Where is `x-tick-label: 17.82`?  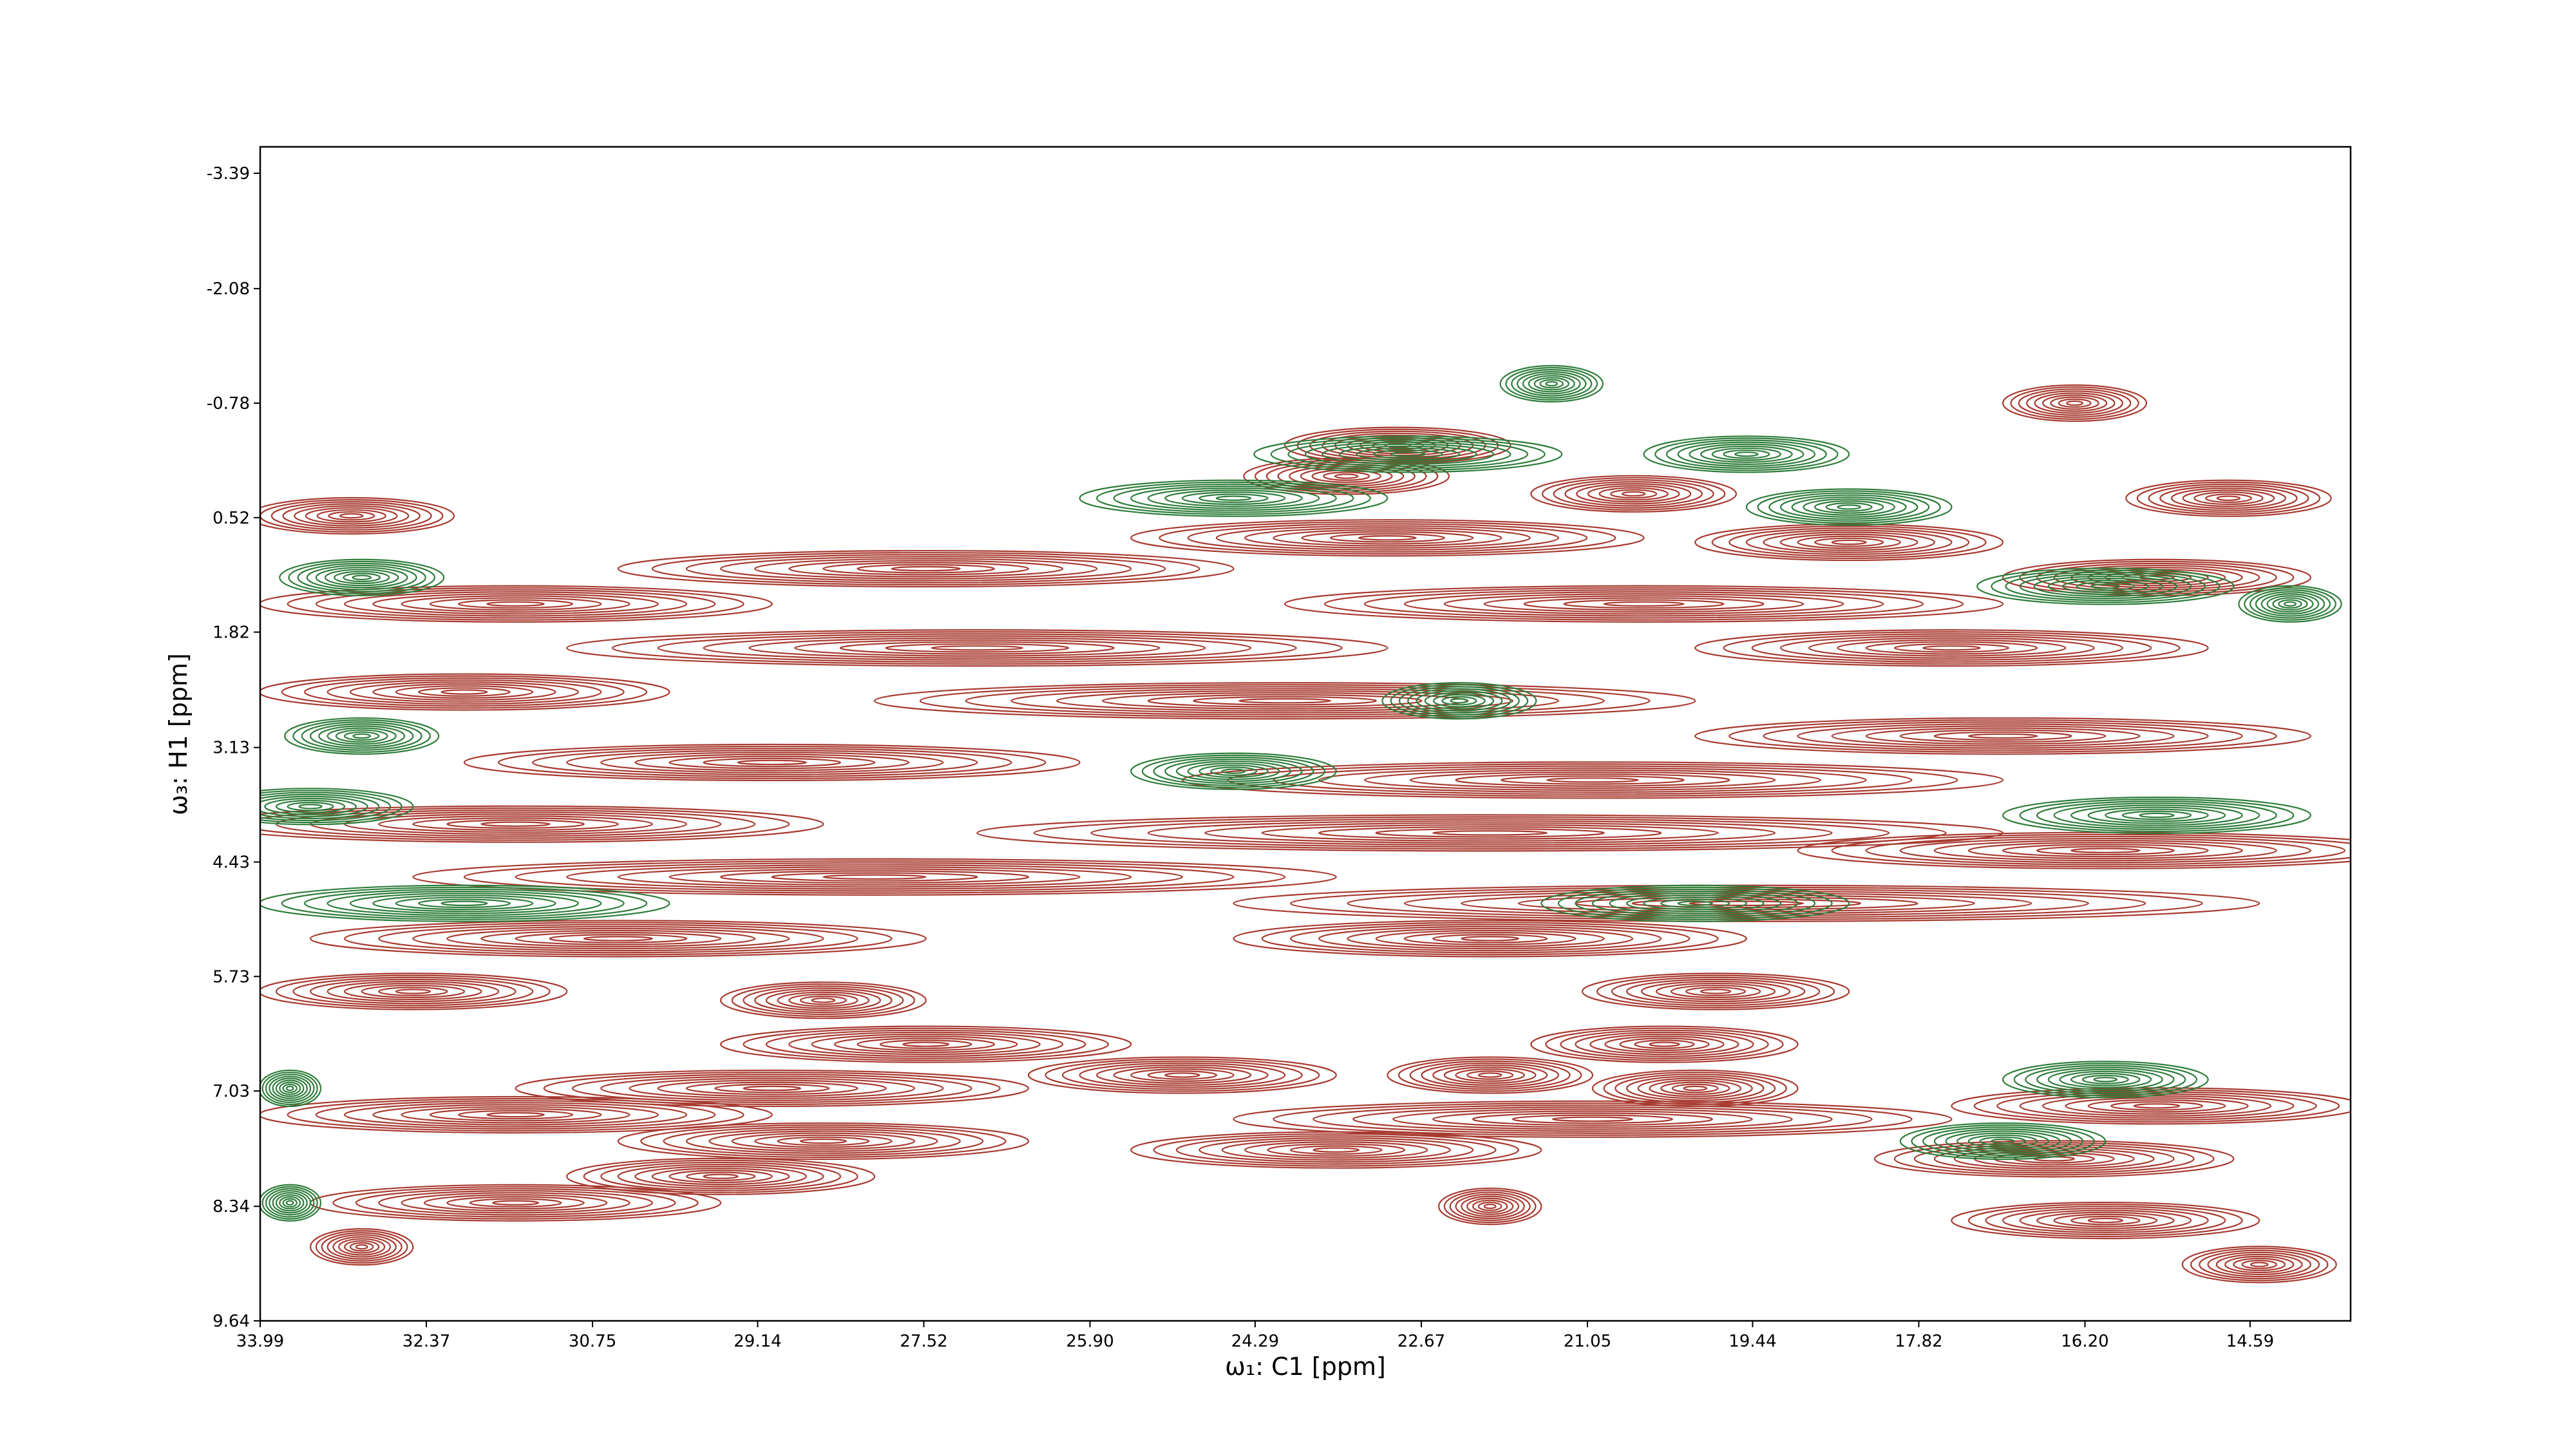 x-tick-label: 17.82 is located at coordinates (1919, 1341).